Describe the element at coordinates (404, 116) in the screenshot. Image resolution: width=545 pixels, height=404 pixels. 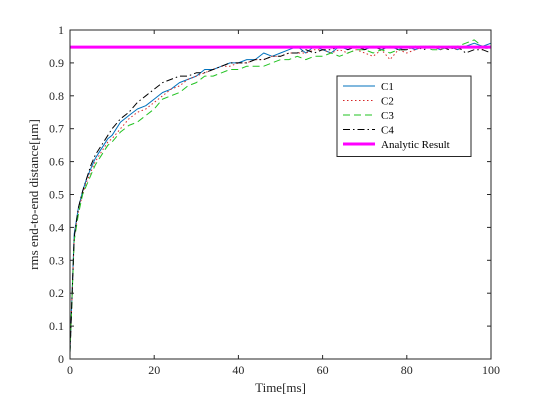
I see `legend: C1 C2 C3 C4 Analytic Result` at that location.